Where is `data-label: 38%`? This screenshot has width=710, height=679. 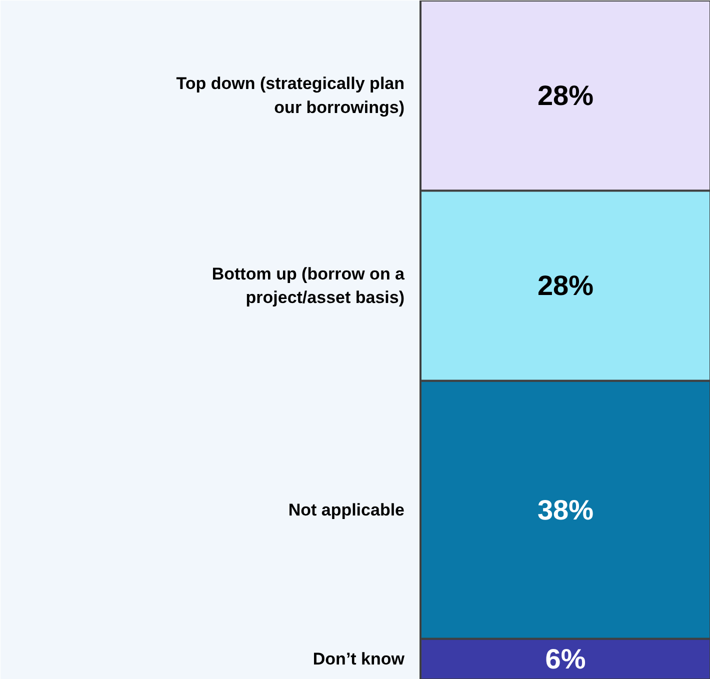
data-label: 38% is located at coordinates (565, 510).